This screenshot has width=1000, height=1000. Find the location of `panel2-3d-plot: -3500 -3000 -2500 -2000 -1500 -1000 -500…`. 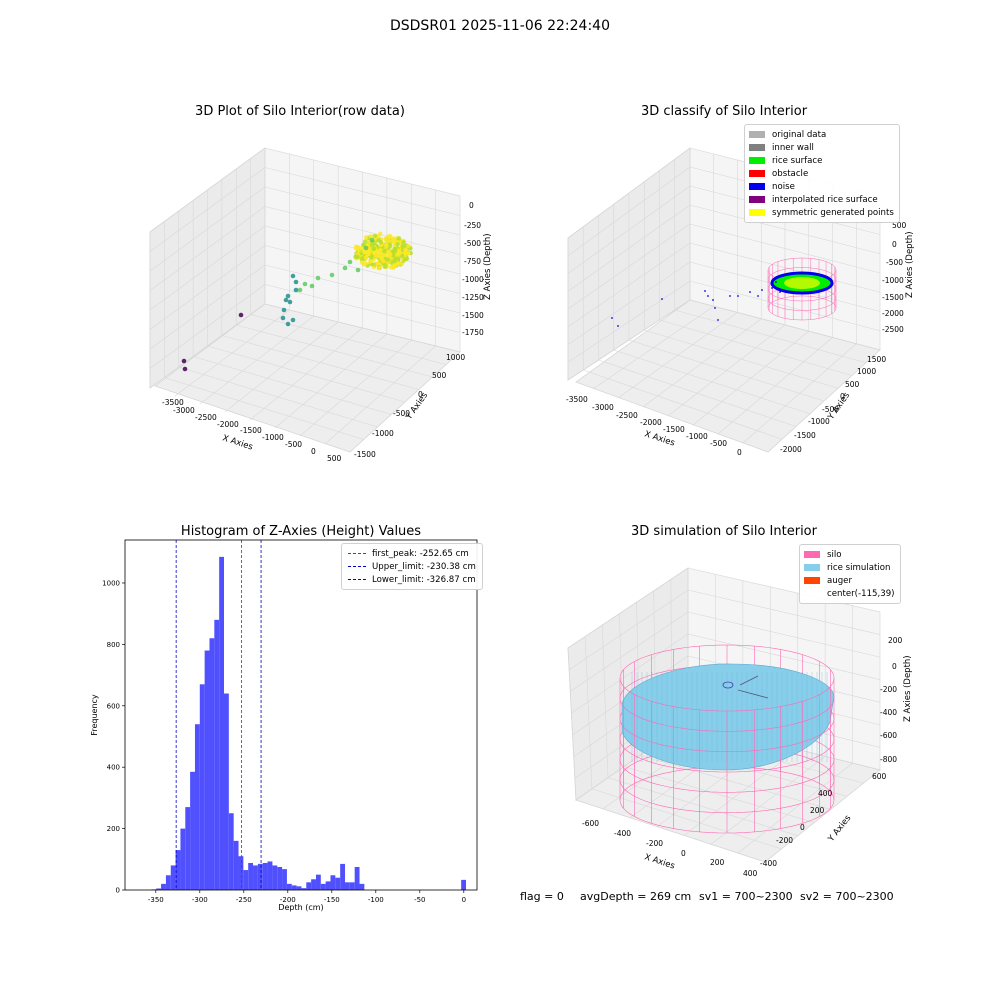

panel2-3d-plot: -3500 -3000 -2500 -2000 -1500 -1000 -500… is located at coordinates (740, 302).